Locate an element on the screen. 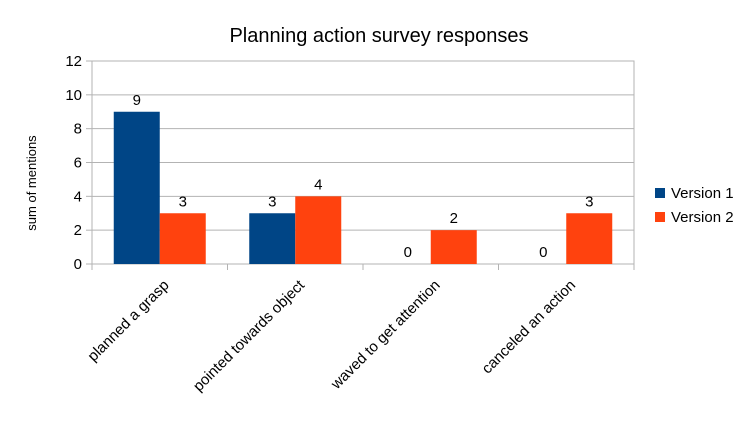  y-tick-label: 2 is located at coordinates (78, 230).